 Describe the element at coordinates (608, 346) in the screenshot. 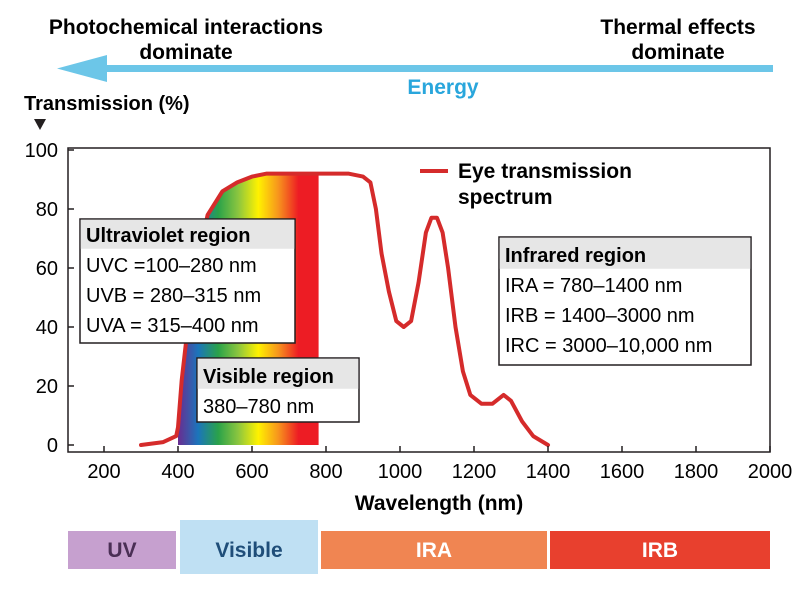

I see `irc-range: IRC = 3000–10,000 nm` at that location.